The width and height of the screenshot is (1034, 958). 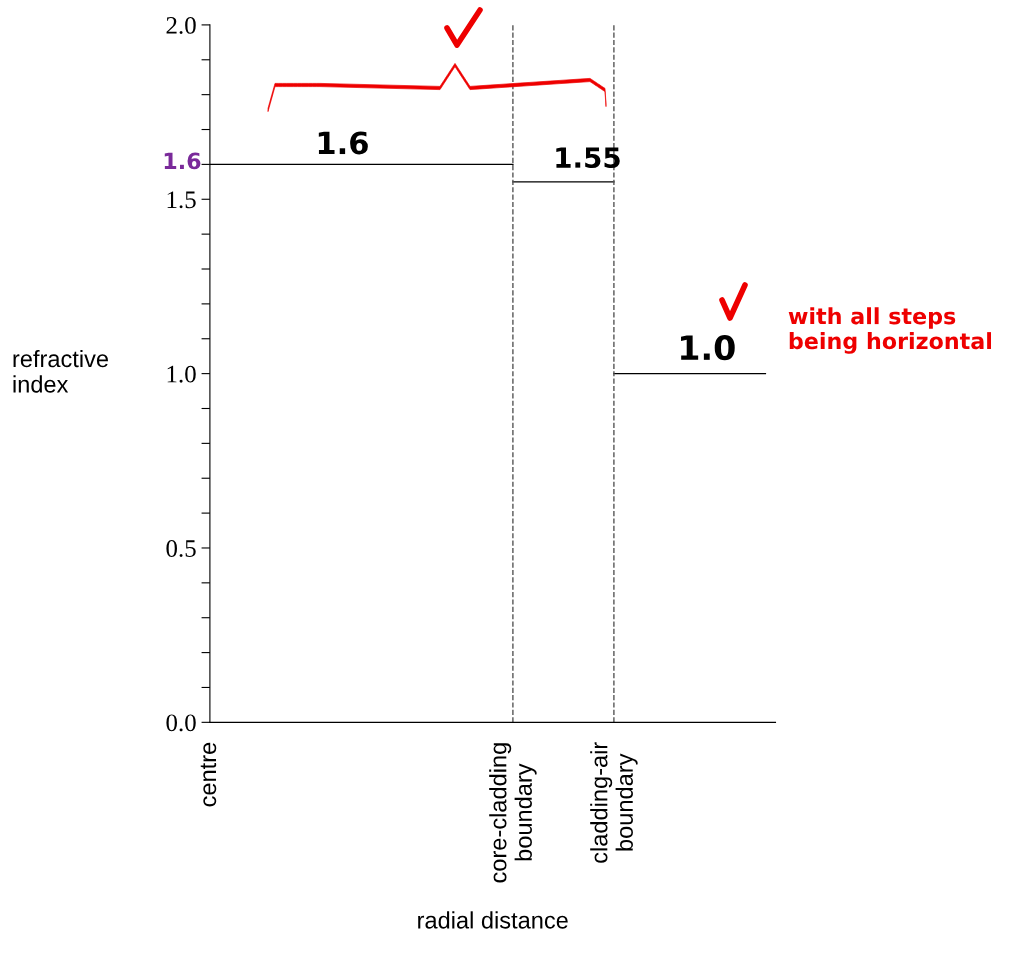 I want to click on y-tick-label: 0.0, so click(x=181, y=723).